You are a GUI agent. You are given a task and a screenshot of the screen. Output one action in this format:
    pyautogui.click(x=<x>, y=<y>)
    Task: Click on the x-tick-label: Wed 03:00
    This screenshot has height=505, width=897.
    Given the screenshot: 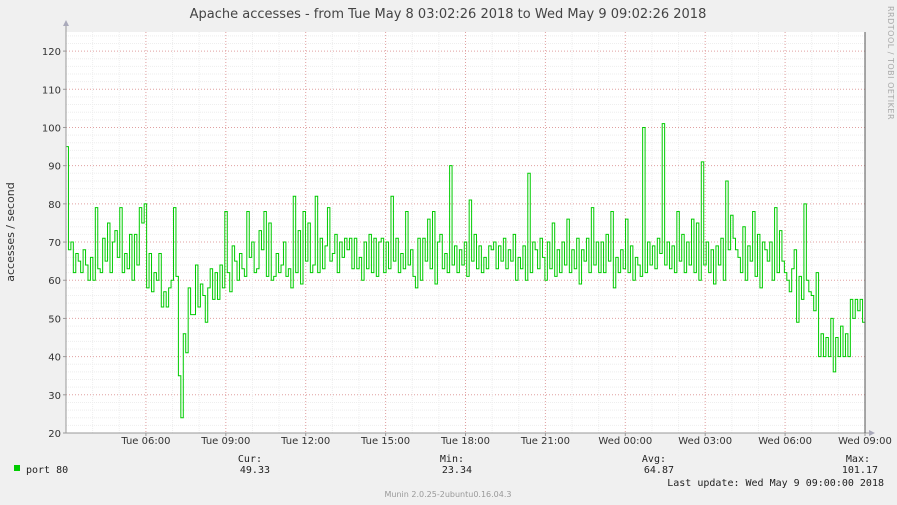 What is the action you would take?
    pyautogui.click(x=705, y=441)
    